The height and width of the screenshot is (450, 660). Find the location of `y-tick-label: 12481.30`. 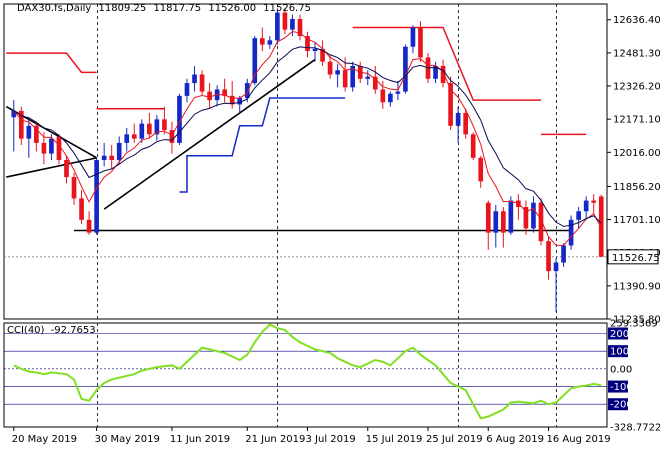

y-tick-label: 12481.30 is located at coordinates (636, 53).